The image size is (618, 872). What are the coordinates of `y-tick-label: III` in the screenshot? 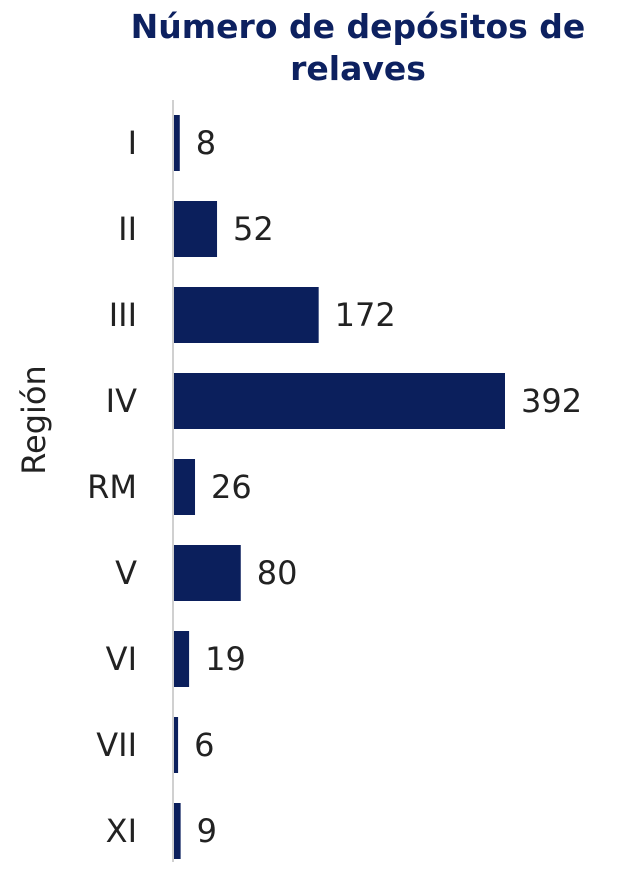 It's located at (123, 315).